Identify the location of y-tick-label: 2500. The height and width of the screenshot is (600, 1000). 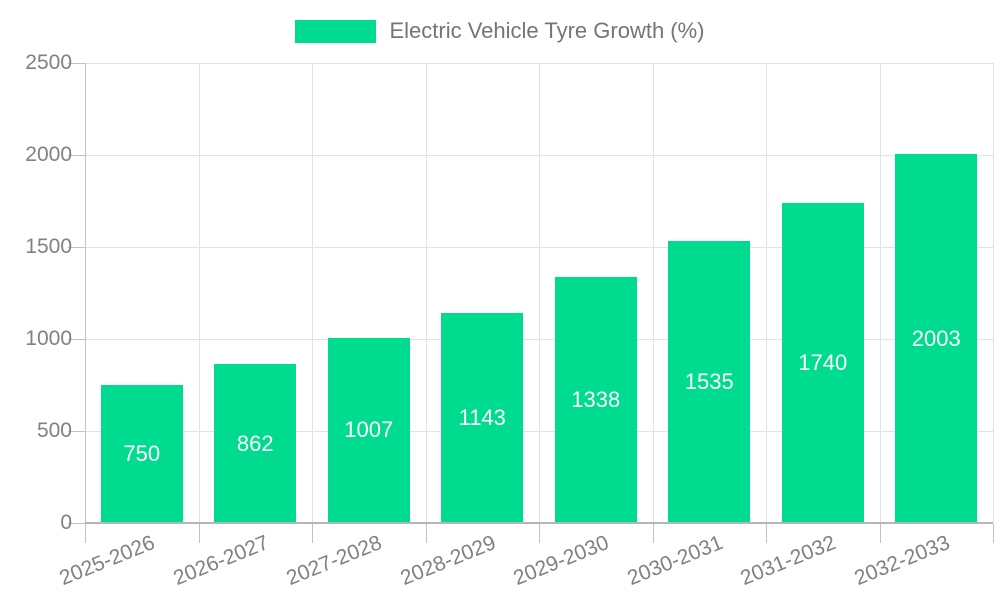
(48, 62).